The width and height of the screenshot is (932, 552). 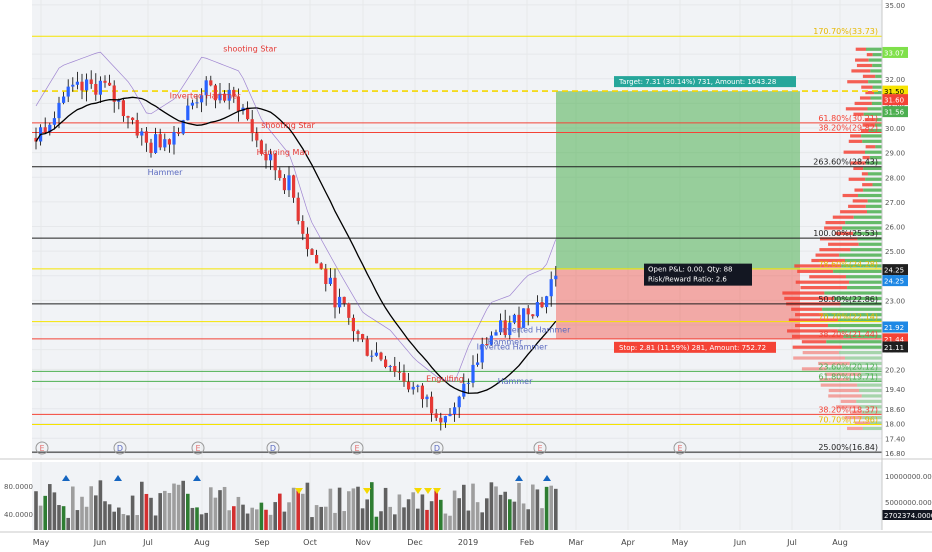 What do you see at coordinates (679, 448) in the screenshot?
I see `event-marker-label: E` at bounding box center [679, 448].